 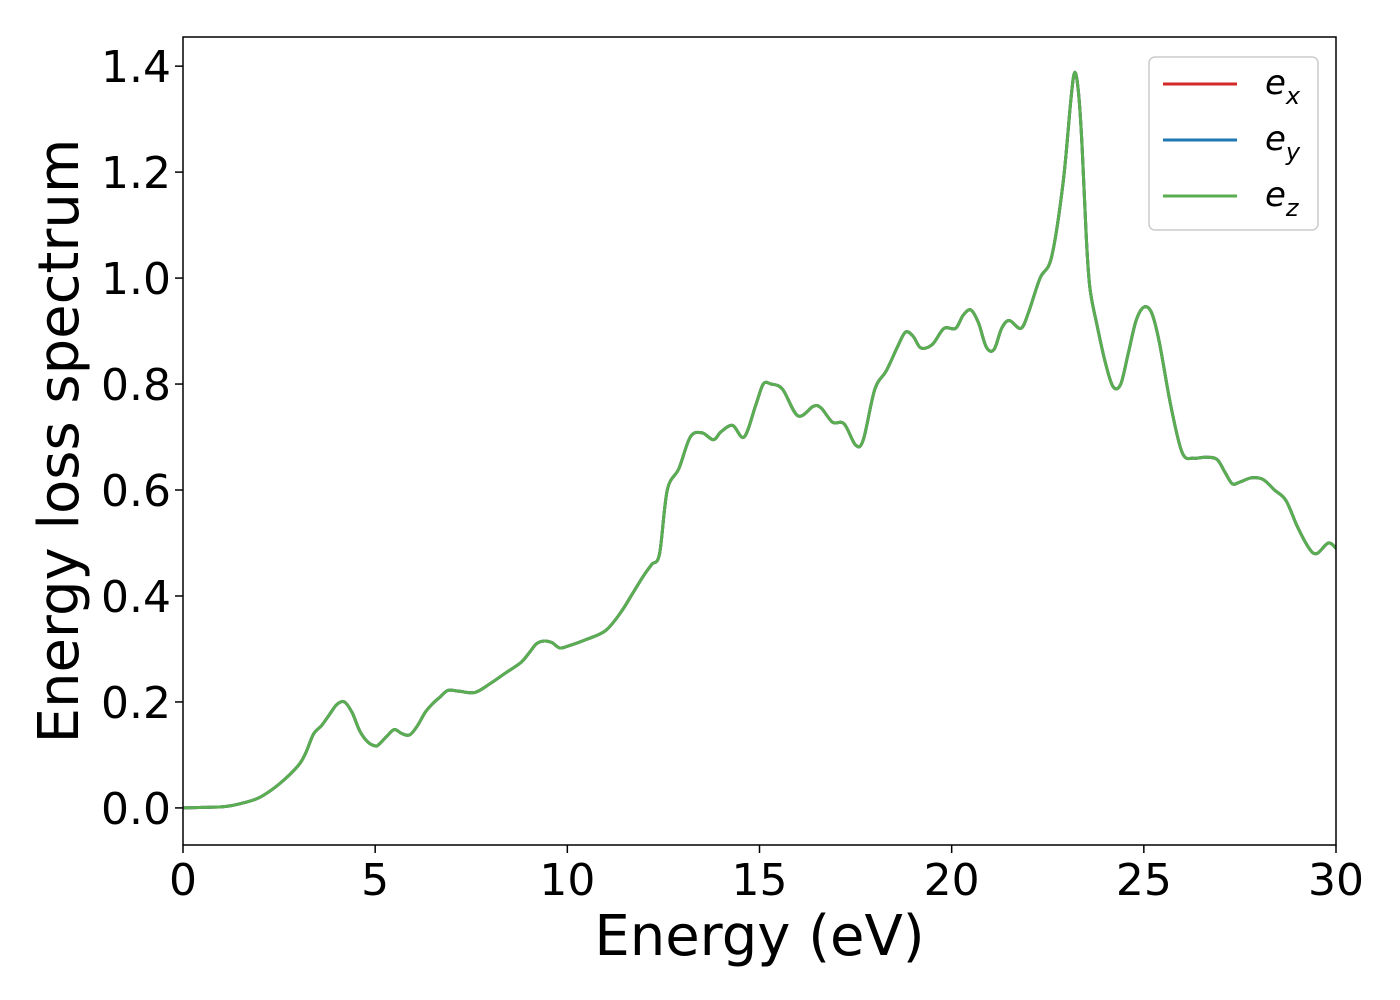 I want to click on y-tick-label: 0.0, so click(x=136, y=809).